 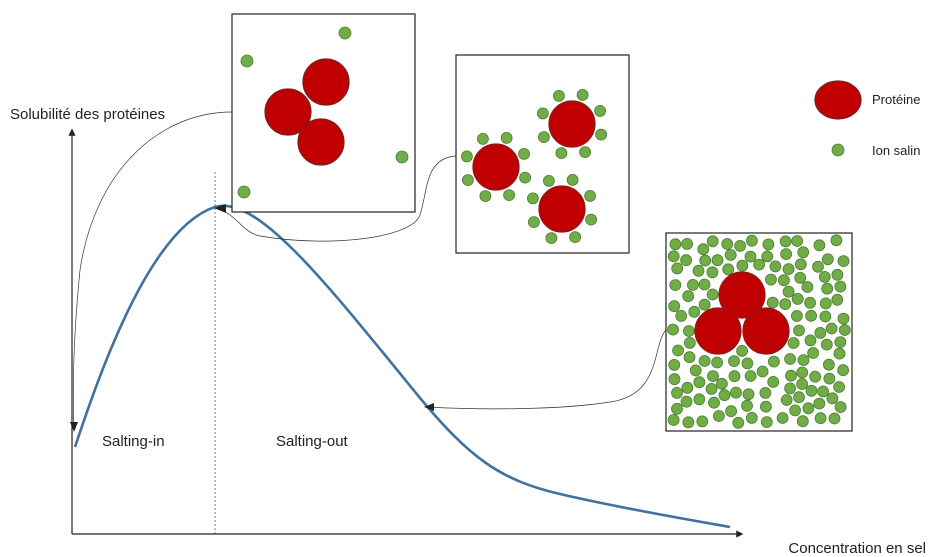 What do you see at coordinates (838, 150) in the screenshot?
I see `legend-ion-swatch` at bounding box center [838, 150].